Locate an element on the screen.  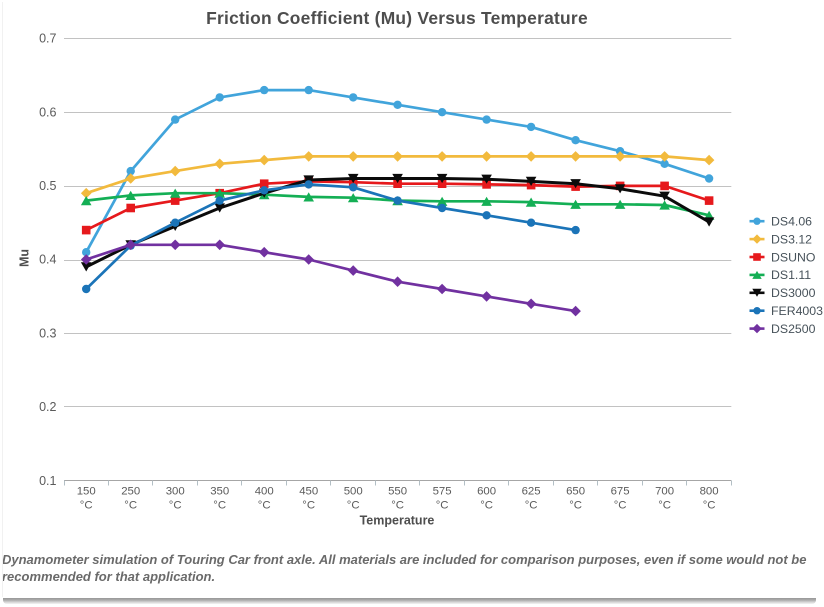
svg-text: Mu is located at coordinates (25, 258).